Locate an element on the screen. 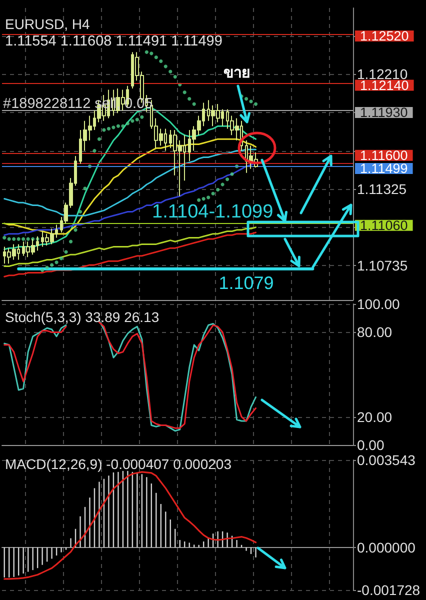 The height and width of the screenshot is (600, 426). text: 1.11554 1.11608 1.11491 1.11499 is located at coordinates (113, 42).